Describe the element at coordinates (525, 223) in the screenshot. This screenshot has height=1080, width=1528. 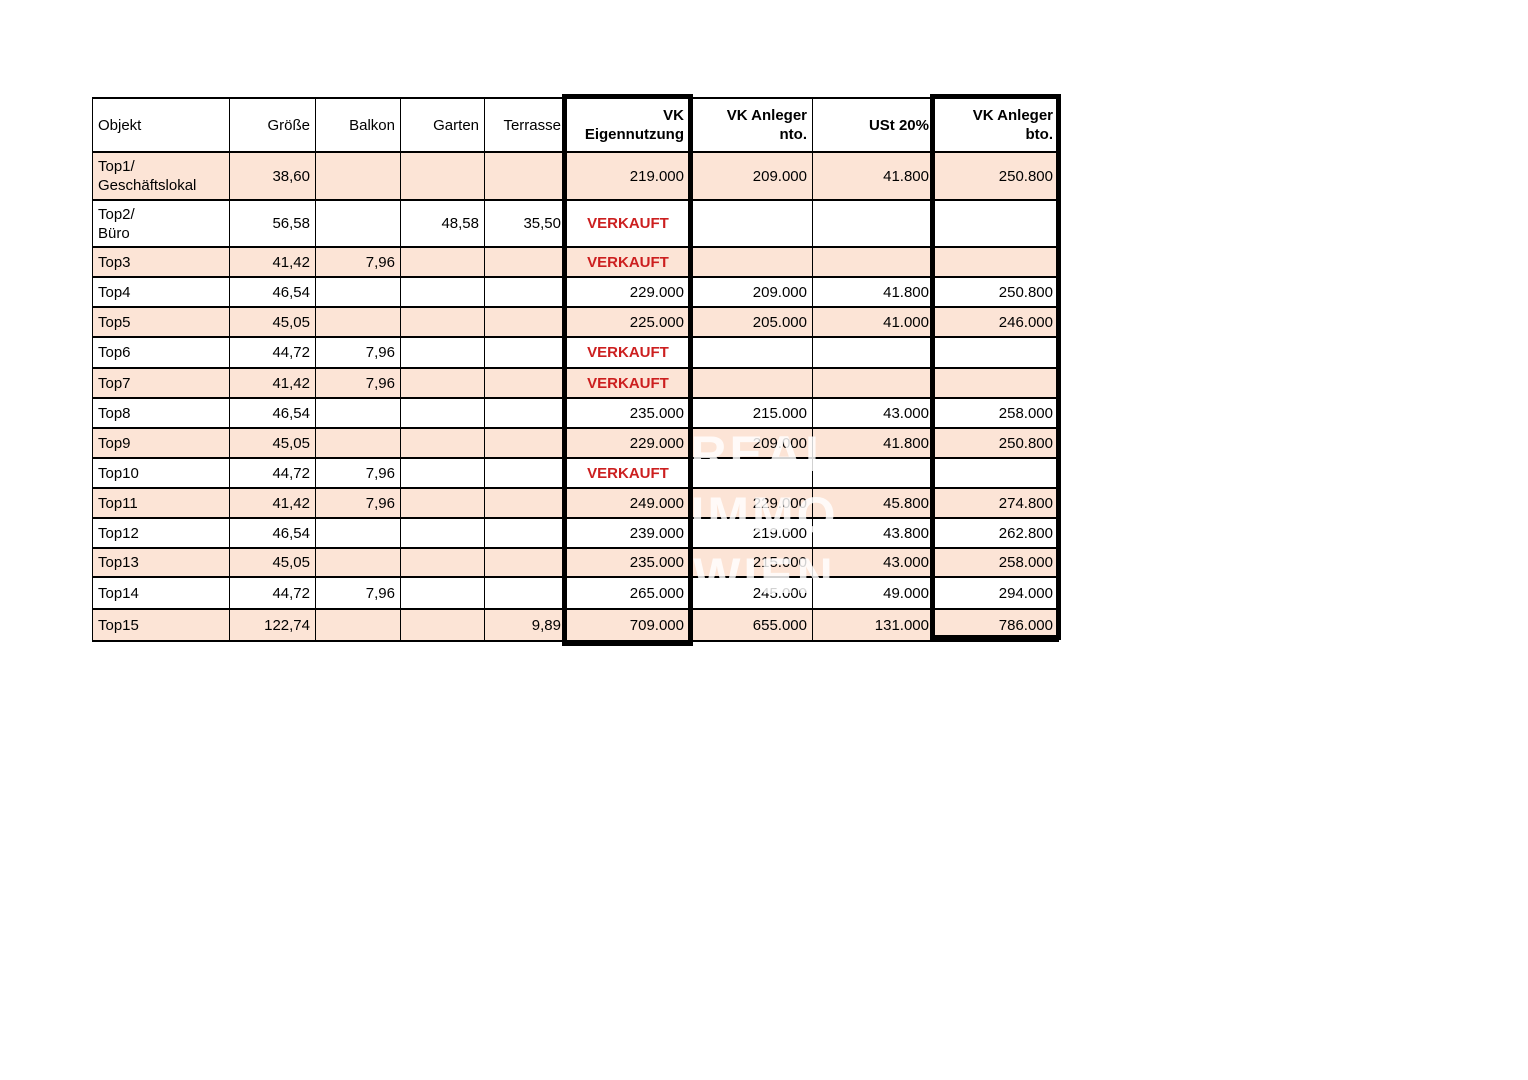
I see `cell-terrasse: 35,50` at that location.